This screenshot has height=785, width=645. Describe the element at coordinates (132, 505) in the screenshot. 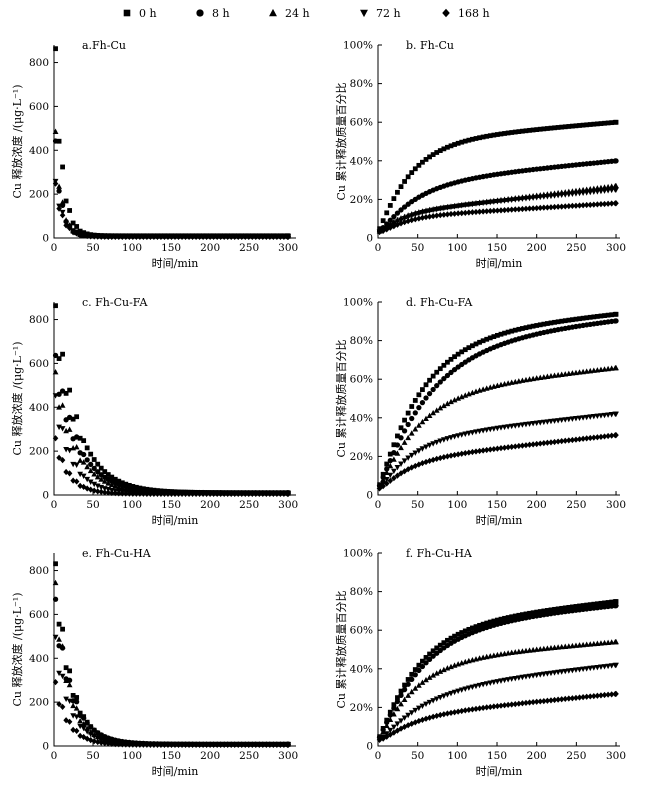

I see `x-tick-label: 100` at that location.